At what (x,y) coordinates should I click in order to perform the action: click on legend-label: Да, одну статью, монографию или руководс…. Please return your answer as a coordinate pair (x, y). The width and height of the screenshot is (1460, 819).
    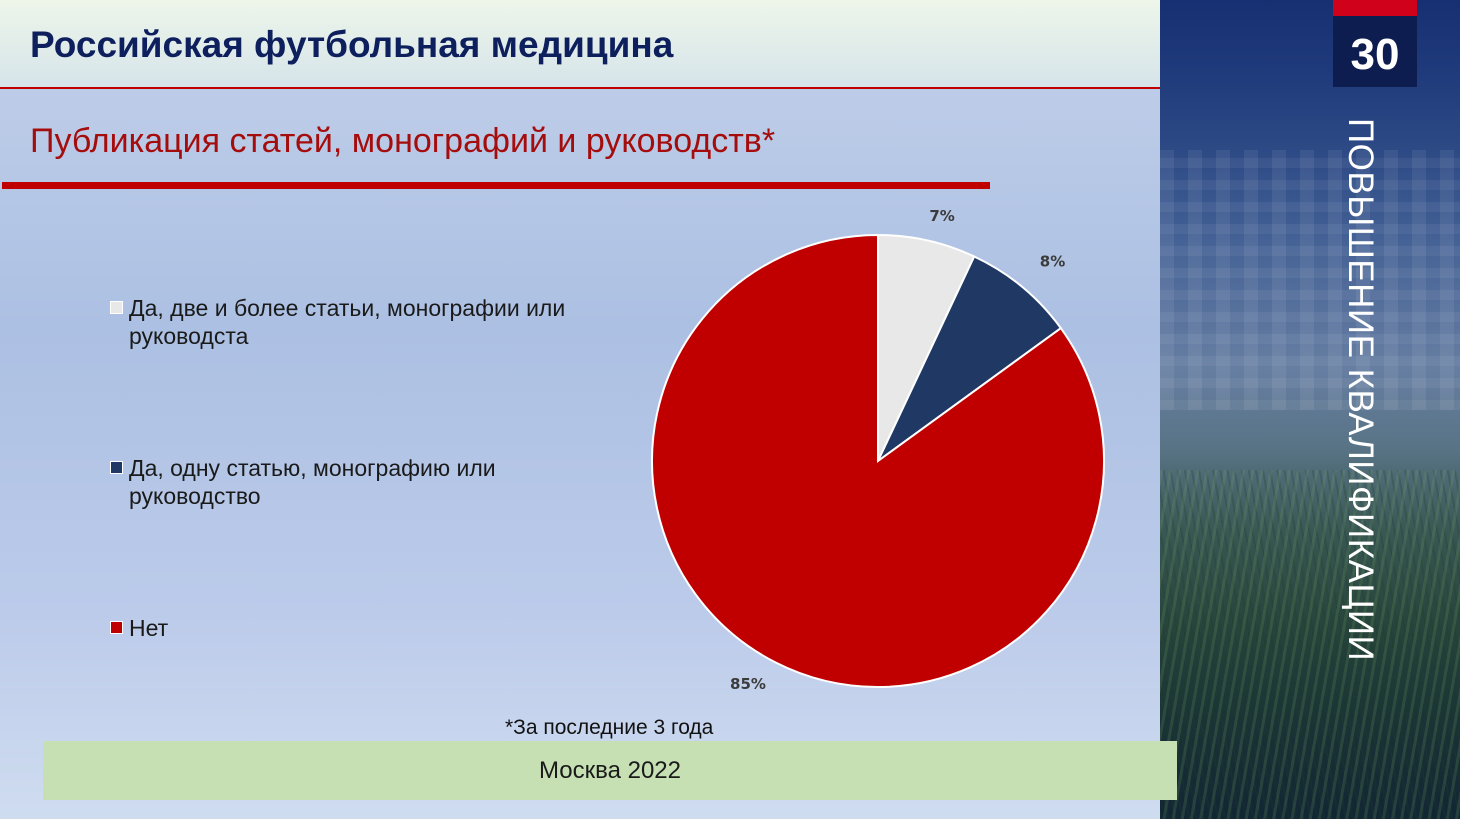
    Looking at the image, I should click on (312, 482).